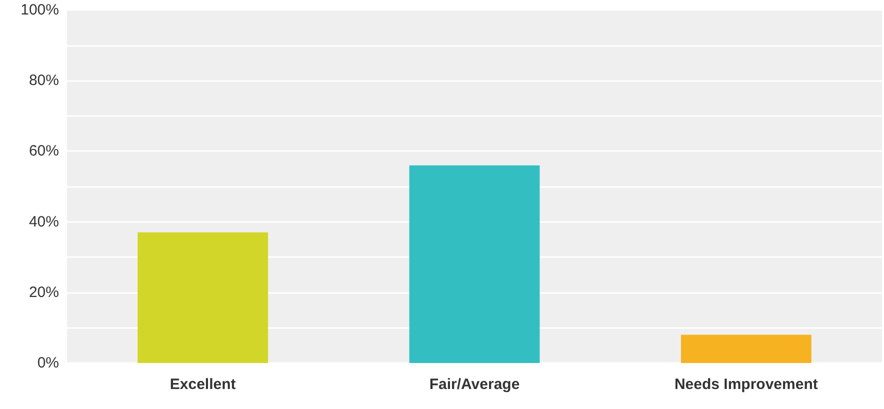  What do you see at coordinates (48, 363) in the screenshot?
I see `y-tick-label: 0%` at bounding box center [48, 363].